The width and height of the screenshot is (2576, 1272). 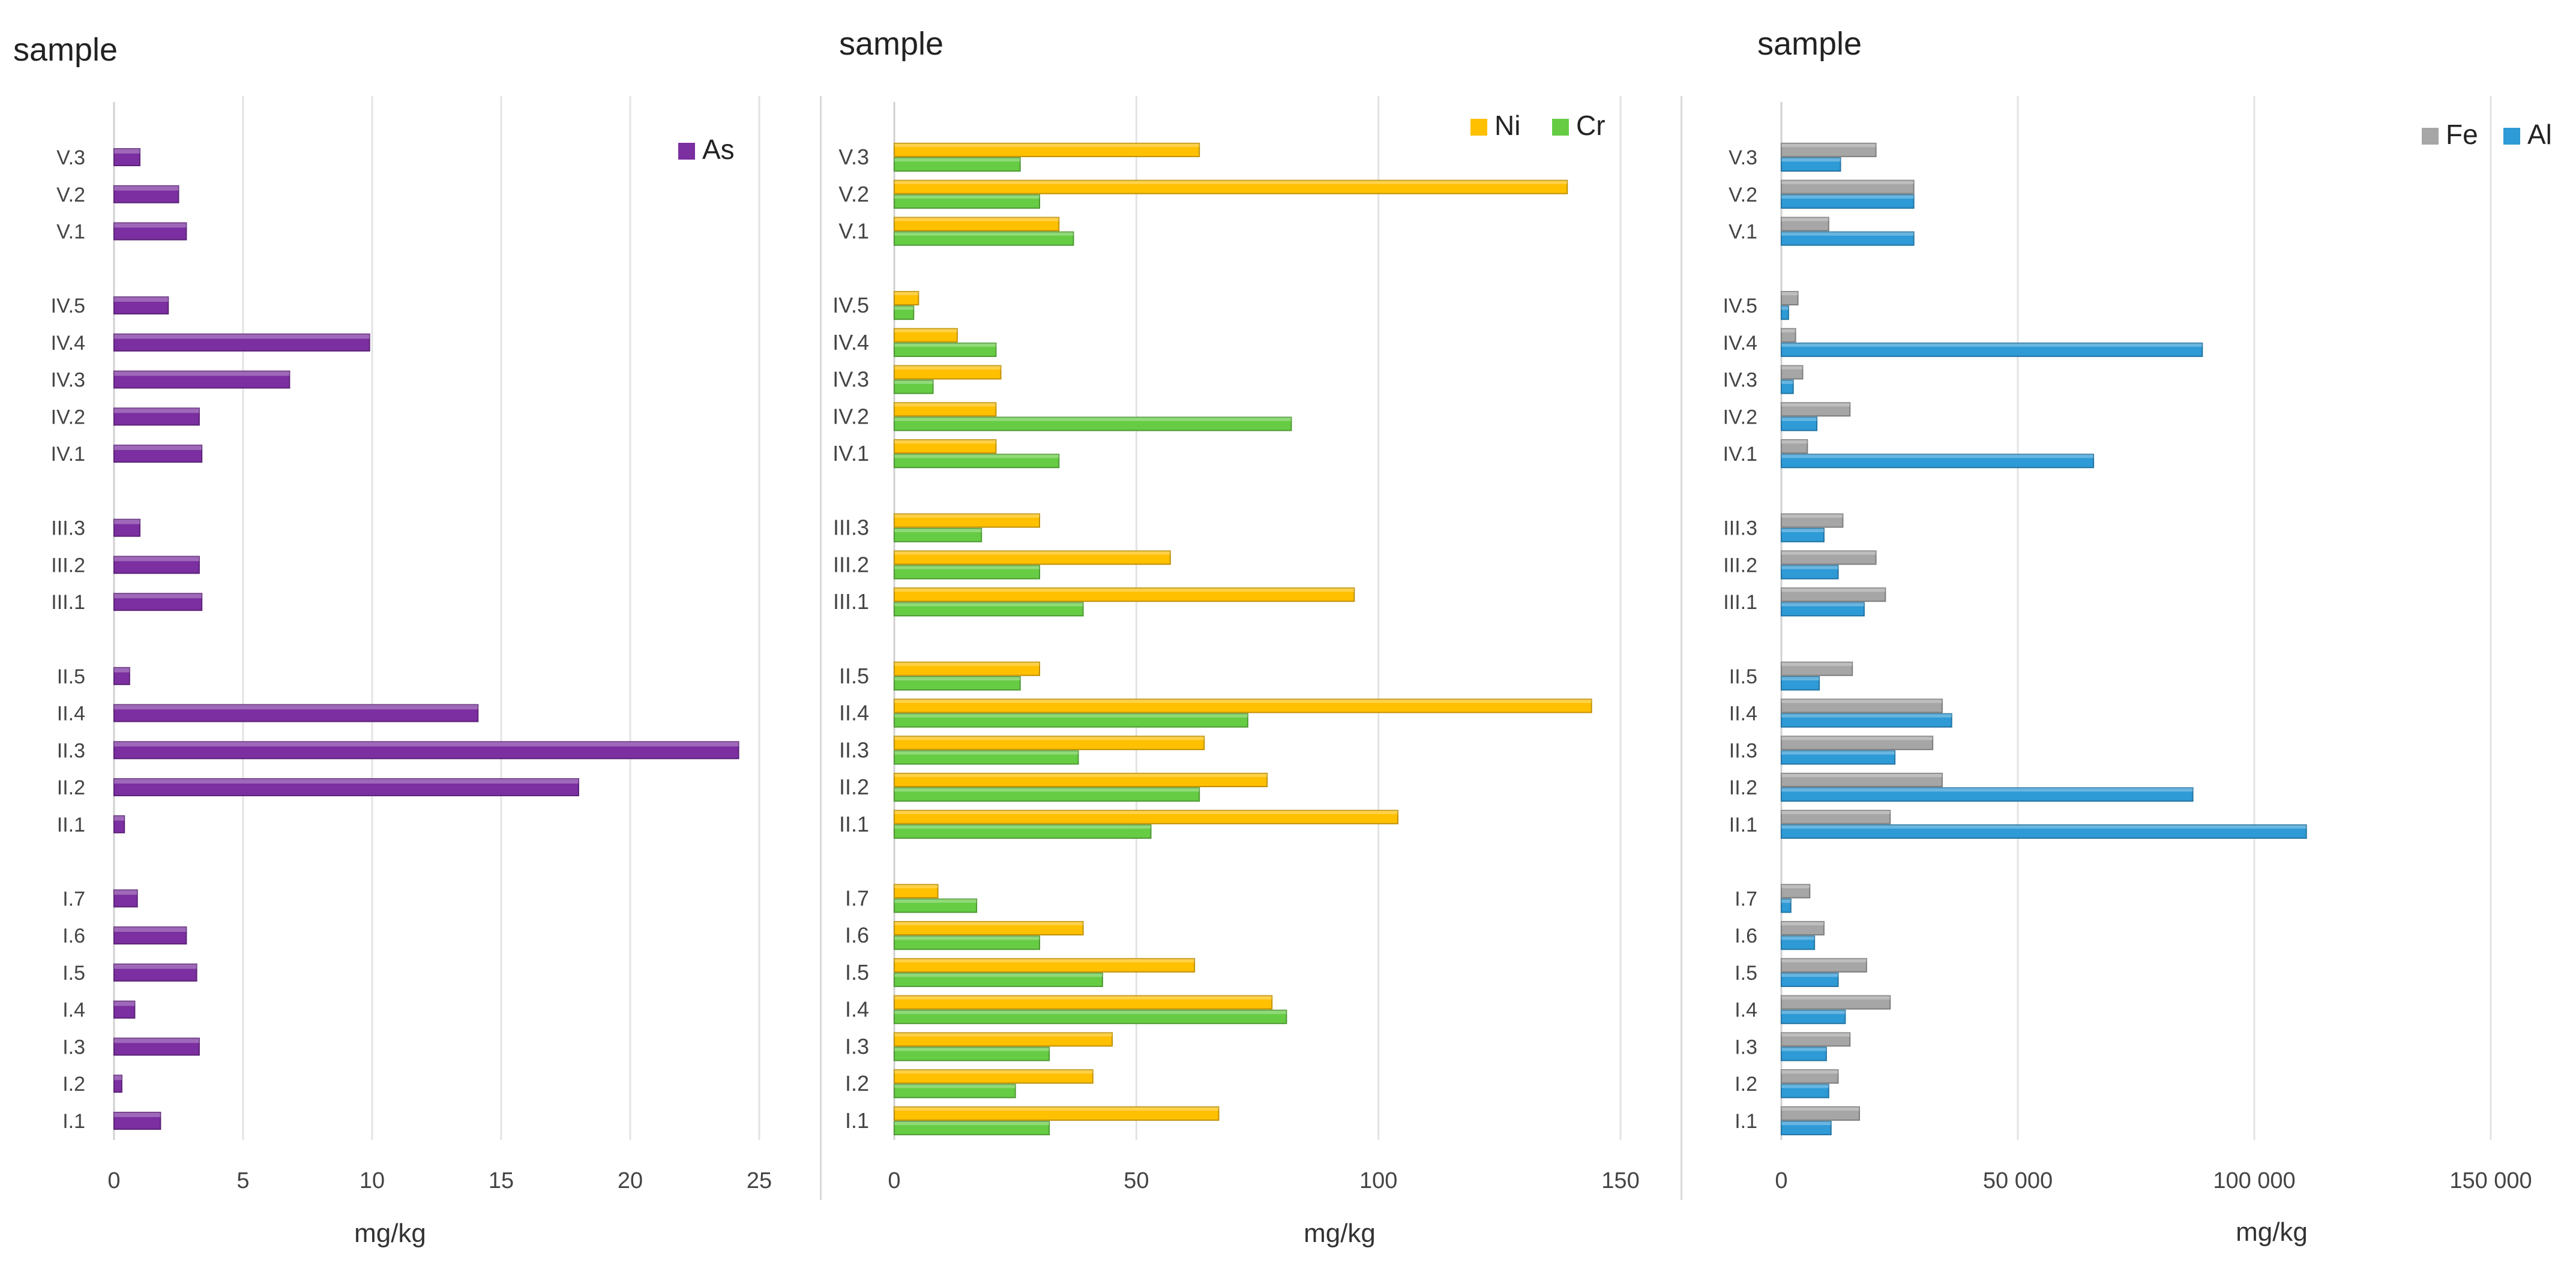 I want to click on category-label: II.5, so click(x=1743, y=676).